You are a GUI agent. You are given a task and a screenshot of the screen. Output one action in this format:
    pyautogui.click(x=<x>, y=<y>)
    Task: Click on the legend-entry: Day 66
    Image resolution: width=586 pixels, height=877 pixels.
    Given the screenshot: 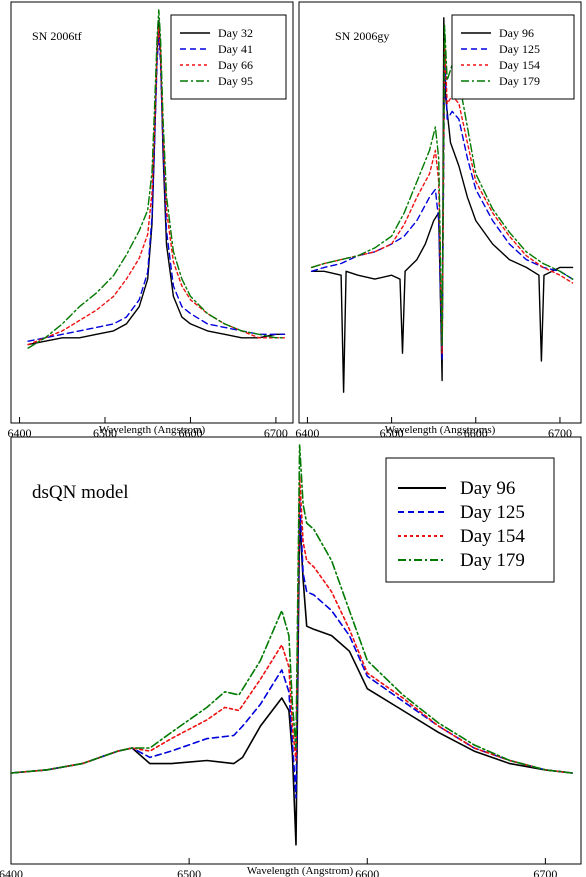 What is the action you would take?
    pyautogui.click(x=216, y=65)
    